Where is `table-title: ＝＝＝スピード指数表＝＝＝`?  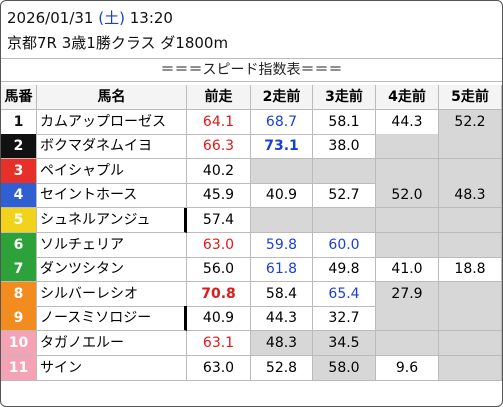 table-title: ＝＝＝スピード指数表＝＝＝ is located at coordinates (251, 70).